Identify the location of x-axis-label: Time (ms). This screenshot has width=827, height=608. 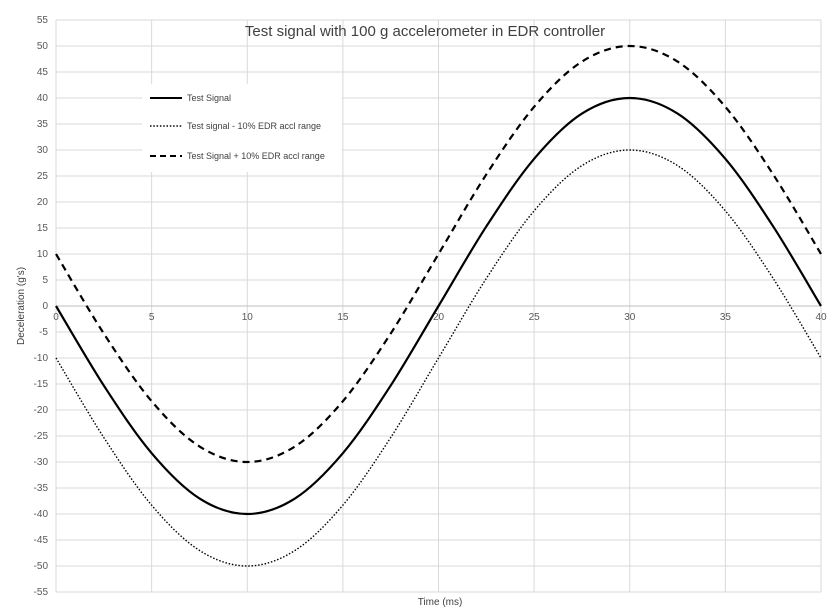
(440, 602).